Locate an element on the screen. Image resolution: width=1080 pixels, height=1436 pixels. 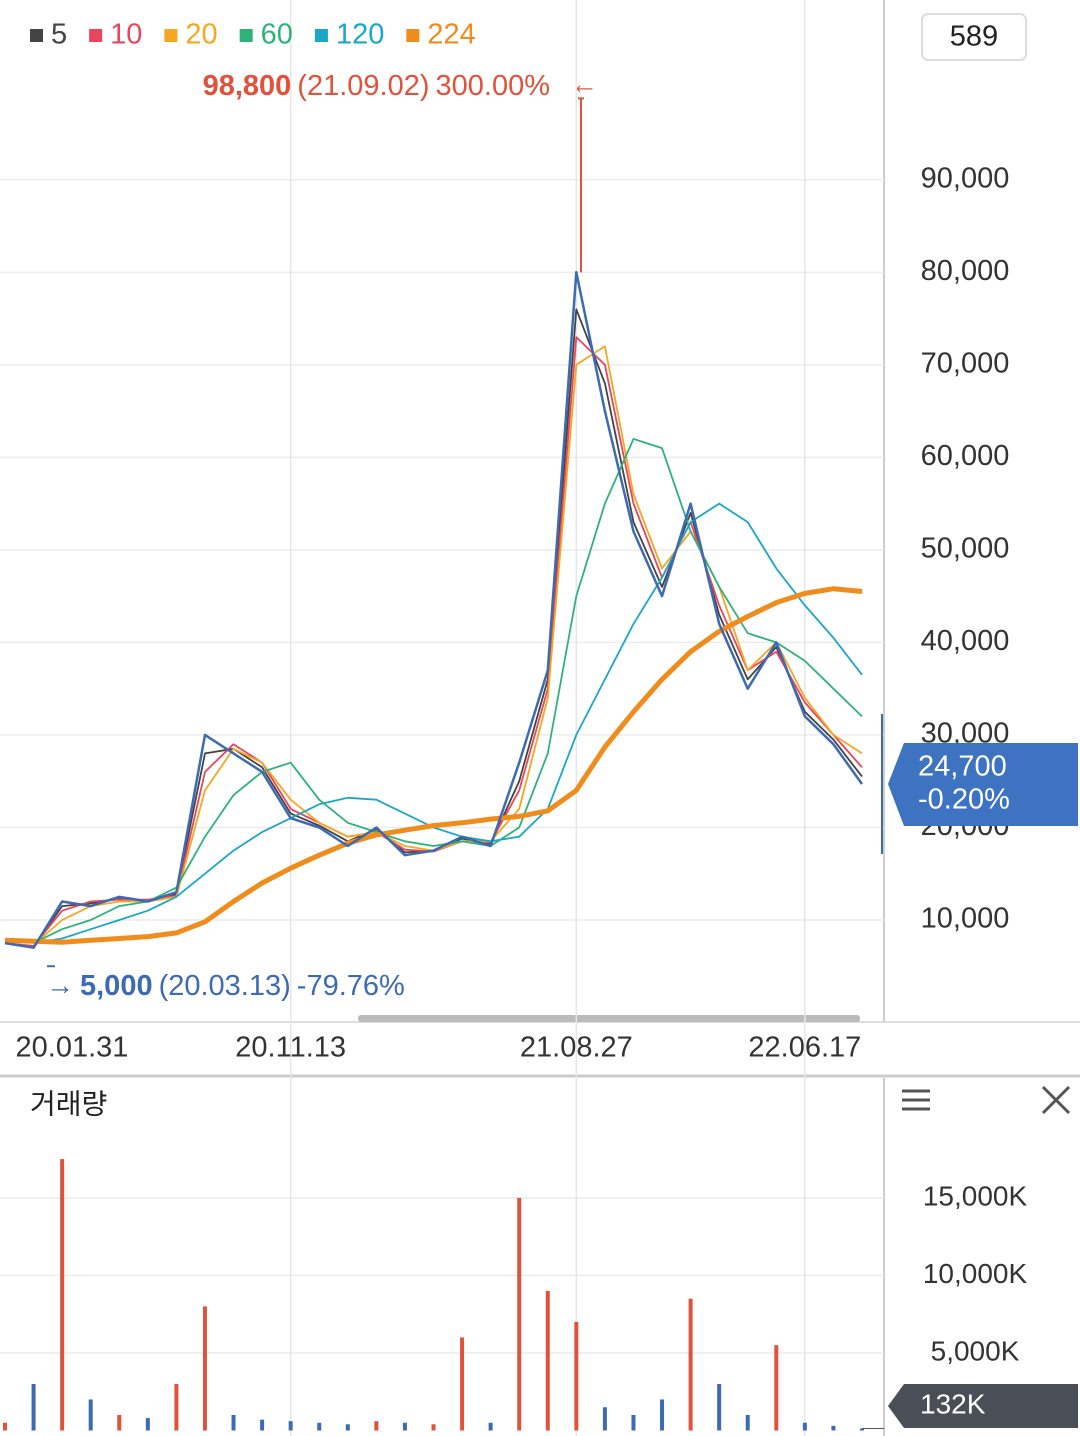
legend-label: 5 is located at coordinates (59, 35).